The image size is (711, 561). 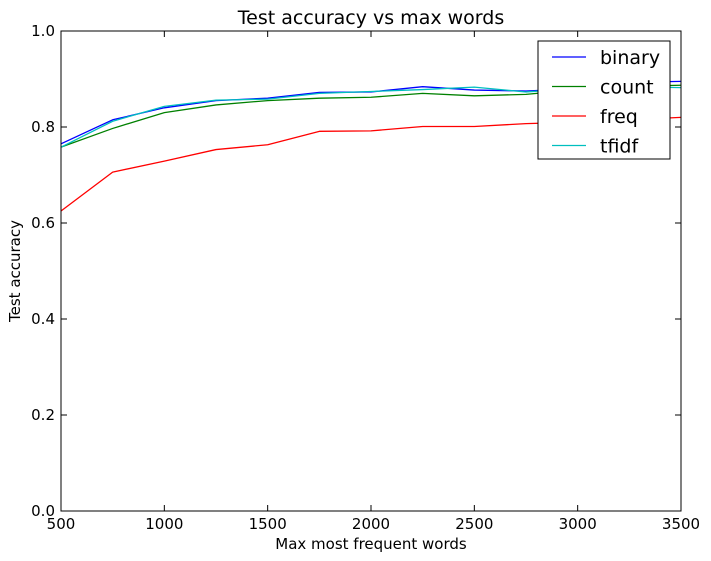 What do you see at coordinates (578, 524) in the screenshot?
I see `x-tick-label: 3000` at bounding box center [578, 524].